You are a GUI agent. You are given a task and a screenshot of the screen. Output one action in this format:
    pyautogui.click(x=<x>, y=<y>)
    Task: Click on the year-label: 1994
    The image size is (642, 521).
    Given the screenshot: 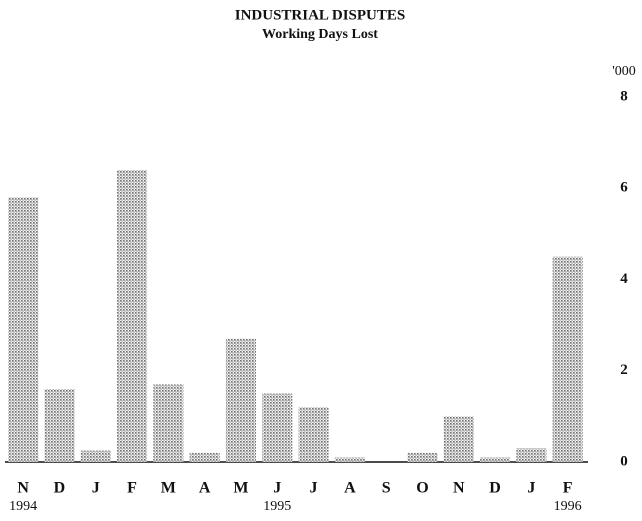 What is the action you would take?
    pyautogui.click(x=23, y=506)
    